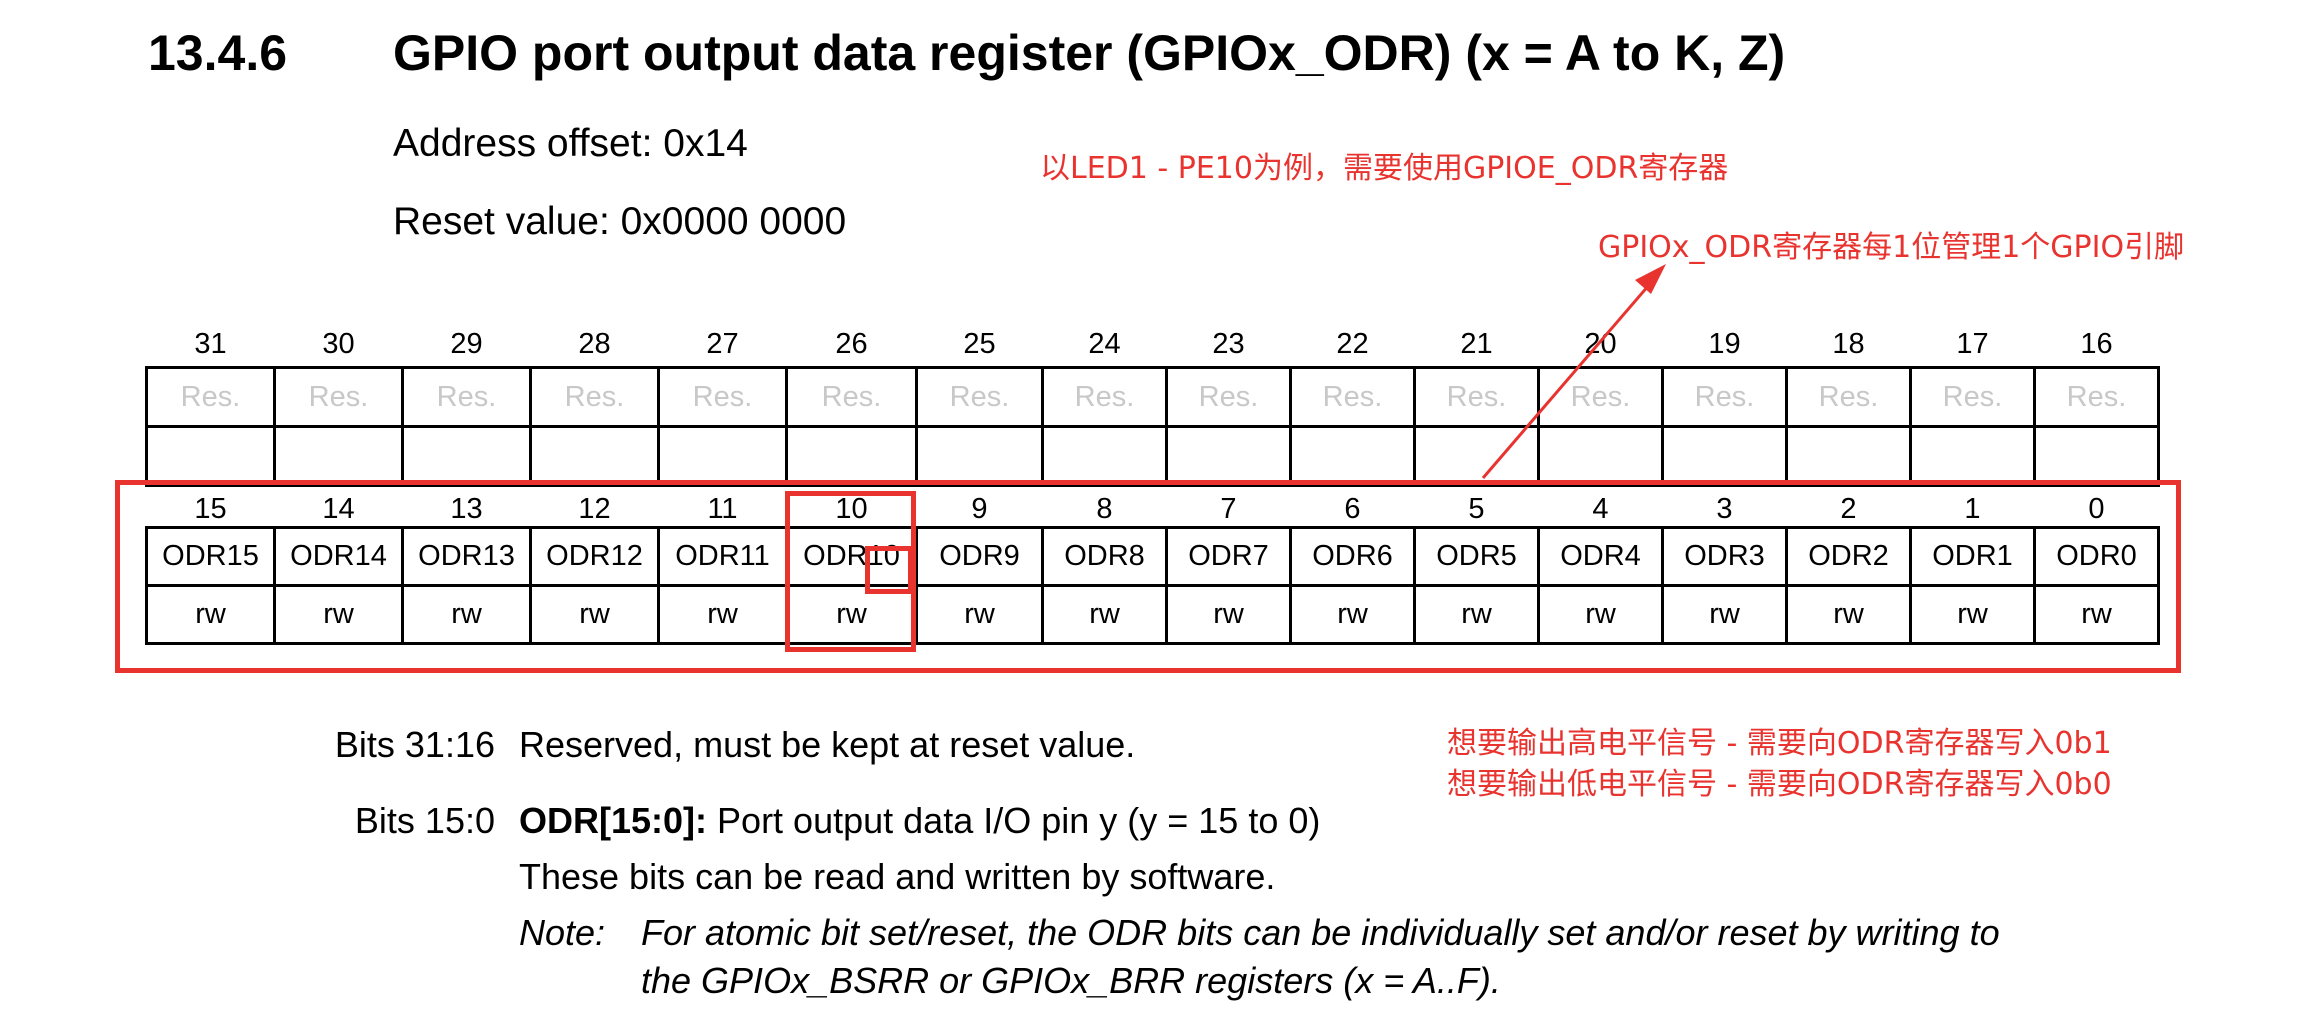  Describe the element at coordinates (1352, 397) in the screenshot. I see `field-name-22: Res.` at that location.